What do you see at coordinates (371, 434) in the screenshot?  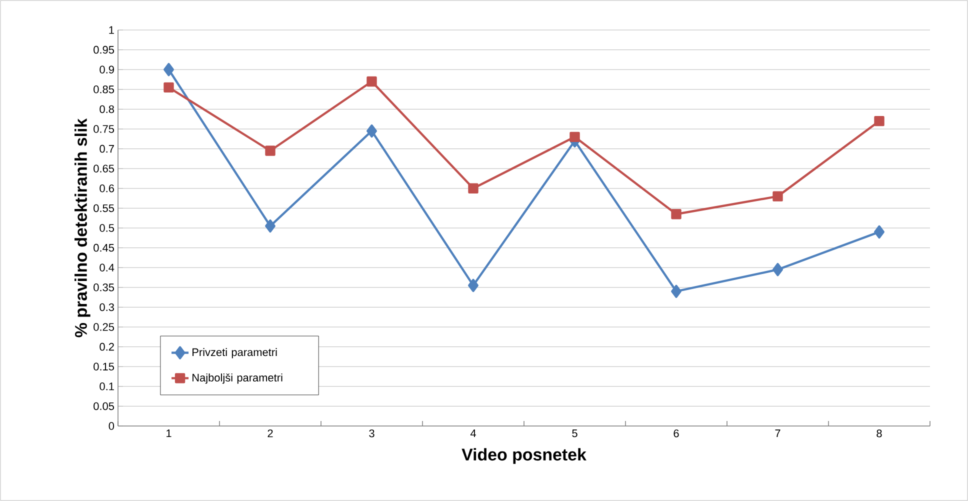 I see `x-tick-label: 3` at bounding box center [371, 434].